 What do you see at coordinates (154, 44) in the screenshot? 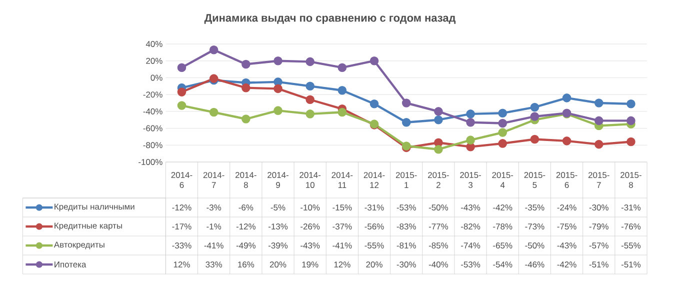
I see `y-tick-label: 40%` at bounding box center [154, 44].